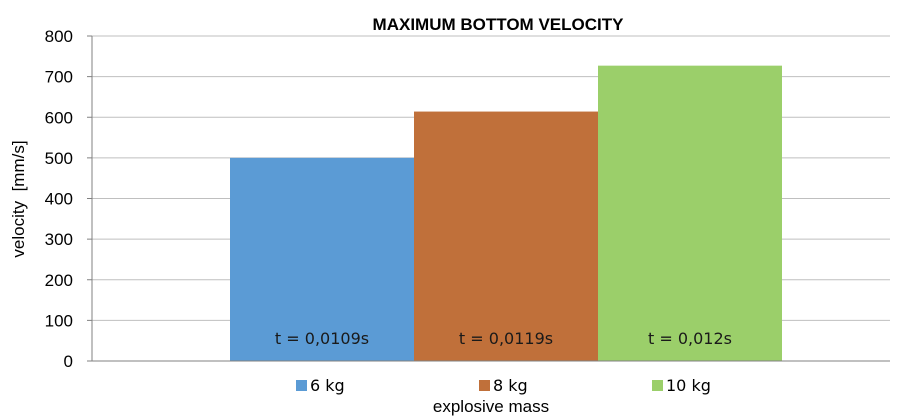  What do you see at coordinates (491, 406) in the screenshot?
I see `x-axis-title: explosive mass` at bounding box center [491, 406].